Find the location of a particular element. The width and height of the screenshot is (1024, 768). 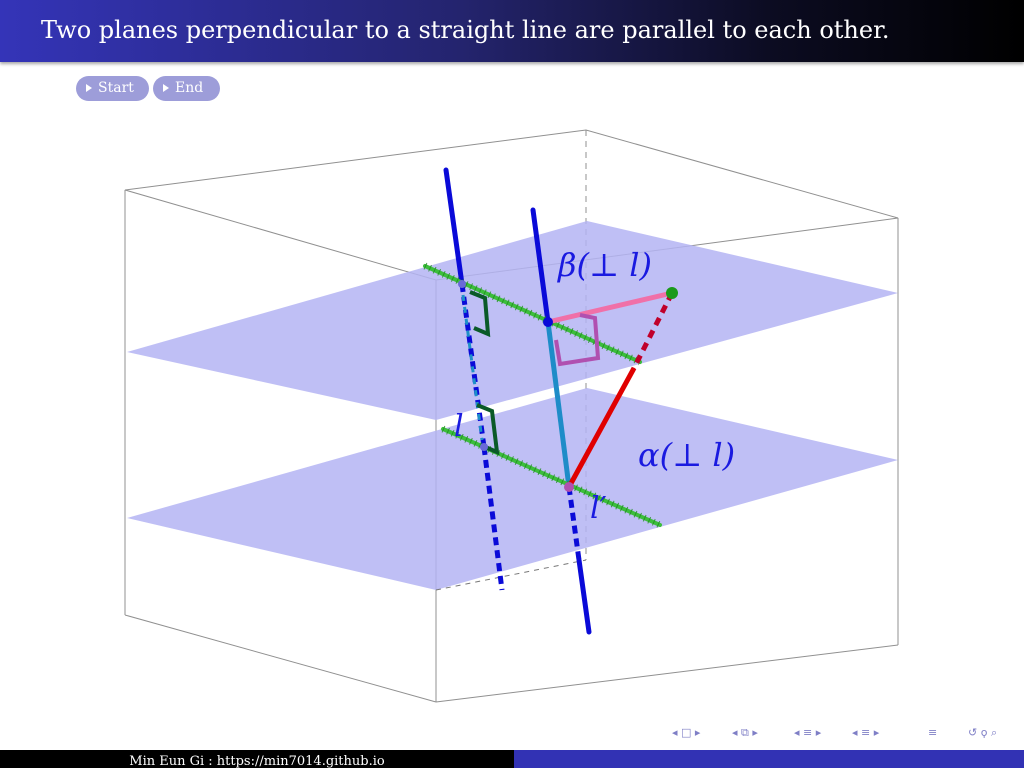

end-button-label: End is located at coordinates (189, 88).